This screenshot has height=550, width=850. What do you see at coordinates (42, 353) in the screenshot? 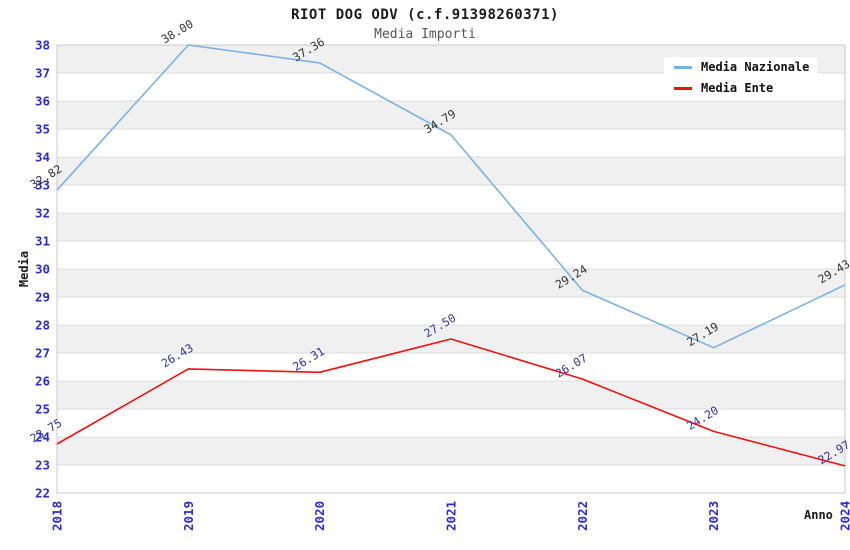
I see `y-tick-label: 27` at bounding box center [42, 353].